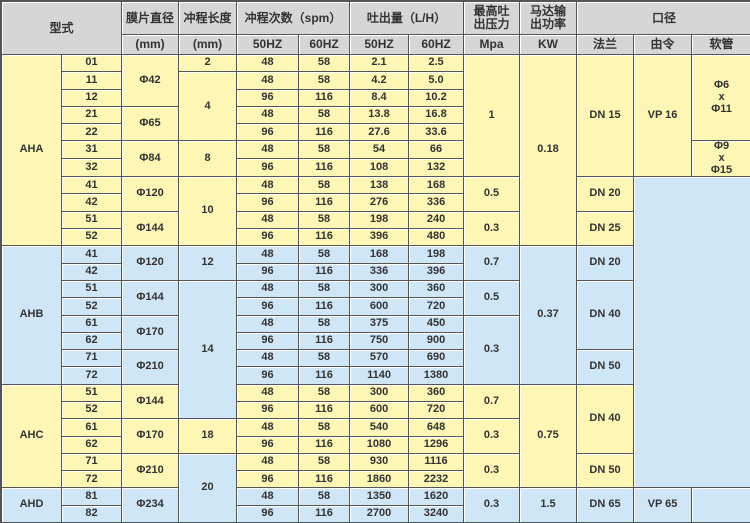 The image size is (750, 523). I want to click on table-cell: 51, so click(92, 393).